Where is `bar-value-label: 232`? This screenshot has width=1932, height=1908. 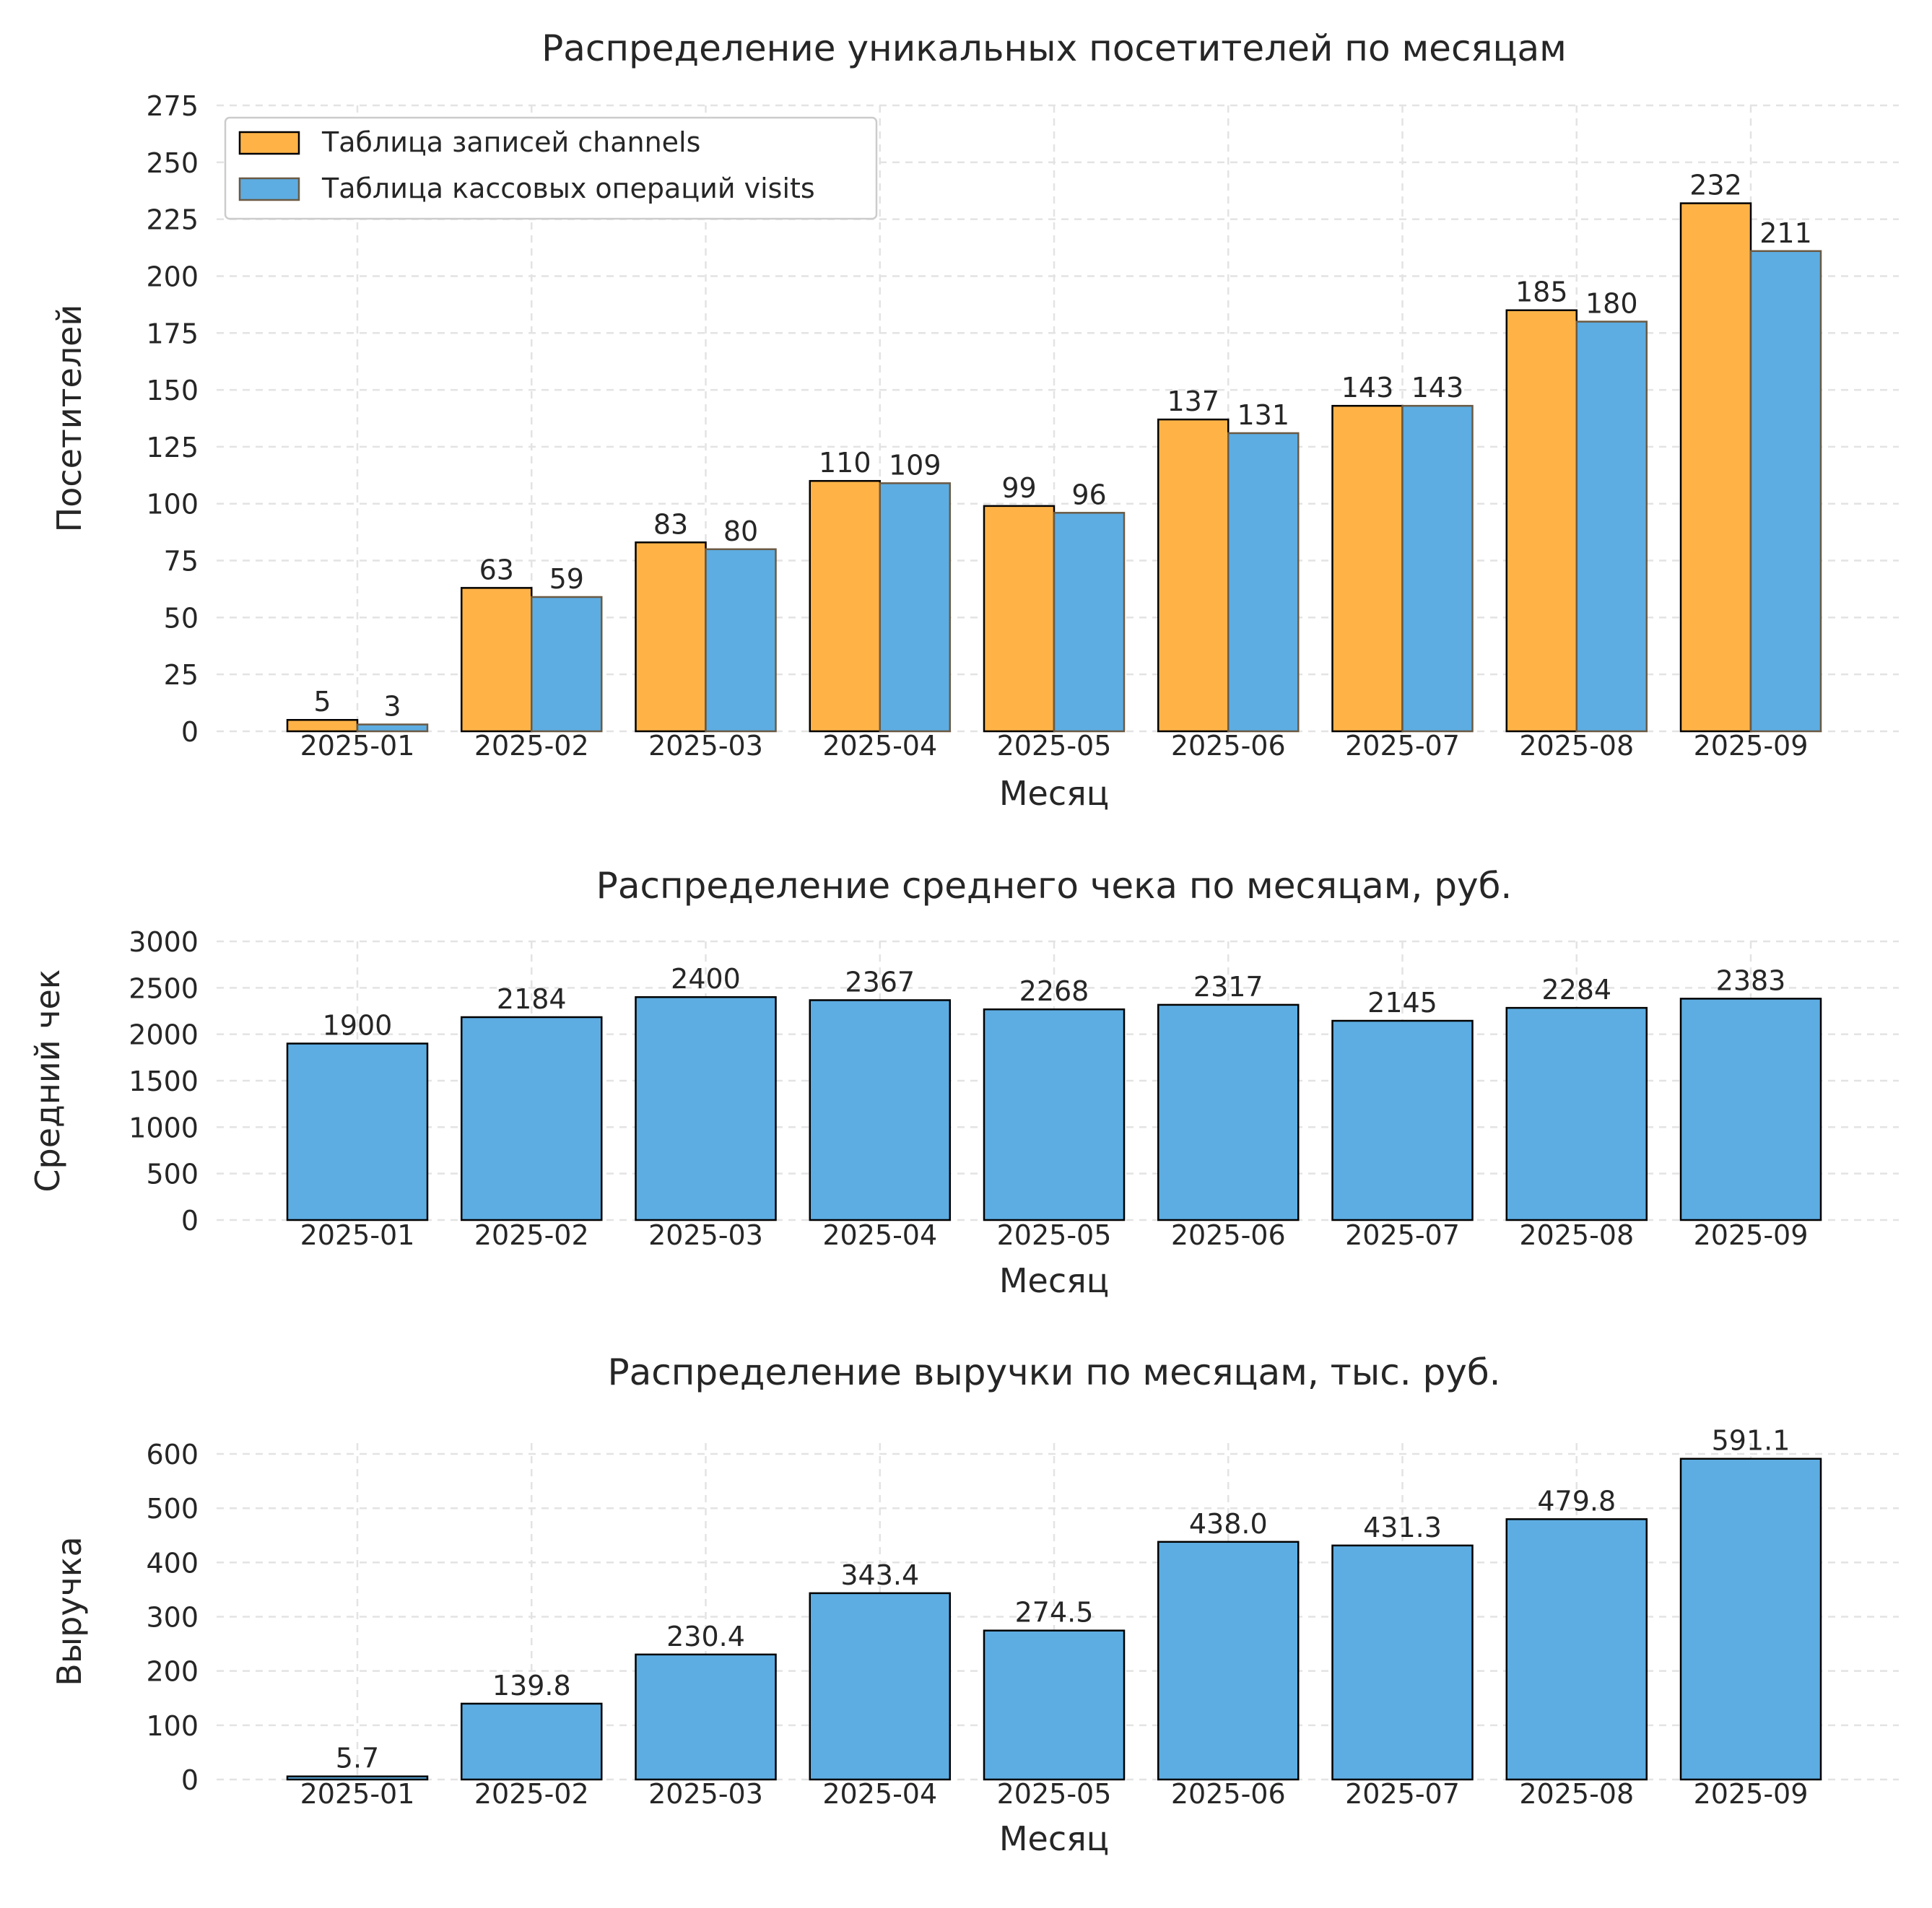
bar-value-label: 232 is located at coordinates (1715, 186).